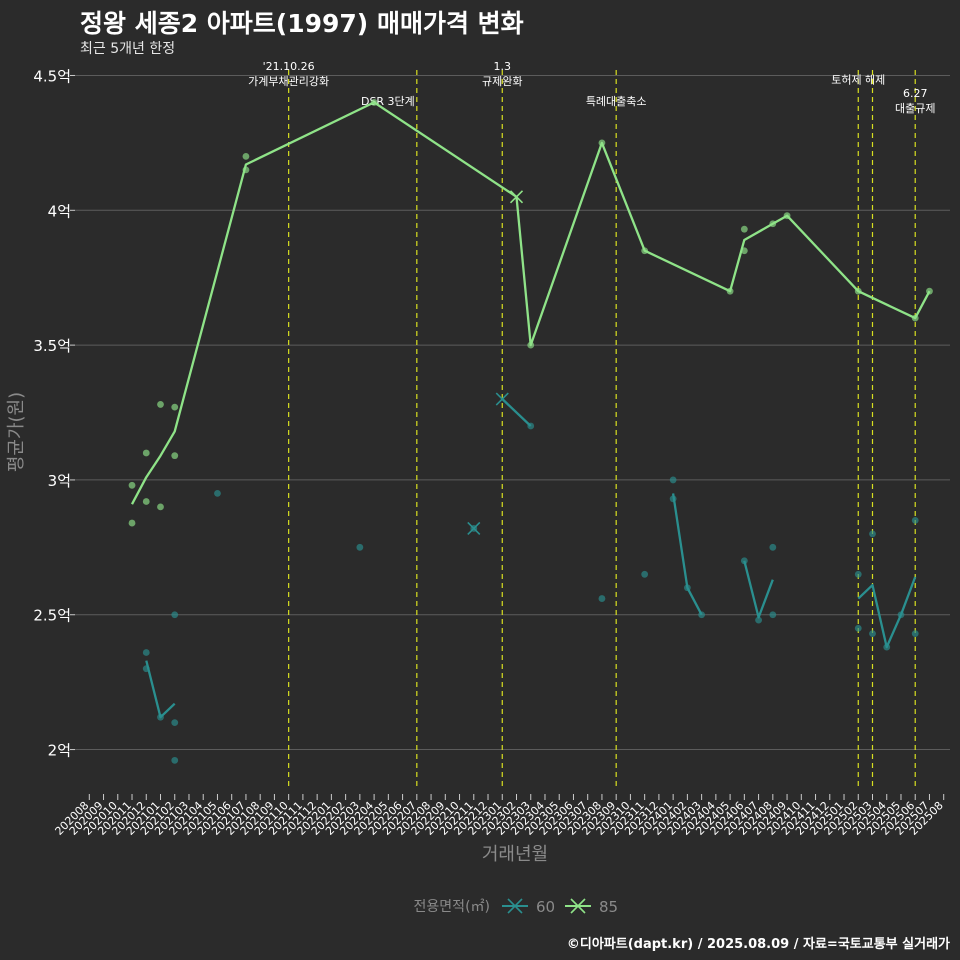  Describe the element at coordinates (288, 74) in the screenshot. I see `event-label: '21.10.26 가계부채관리강화` at that location.